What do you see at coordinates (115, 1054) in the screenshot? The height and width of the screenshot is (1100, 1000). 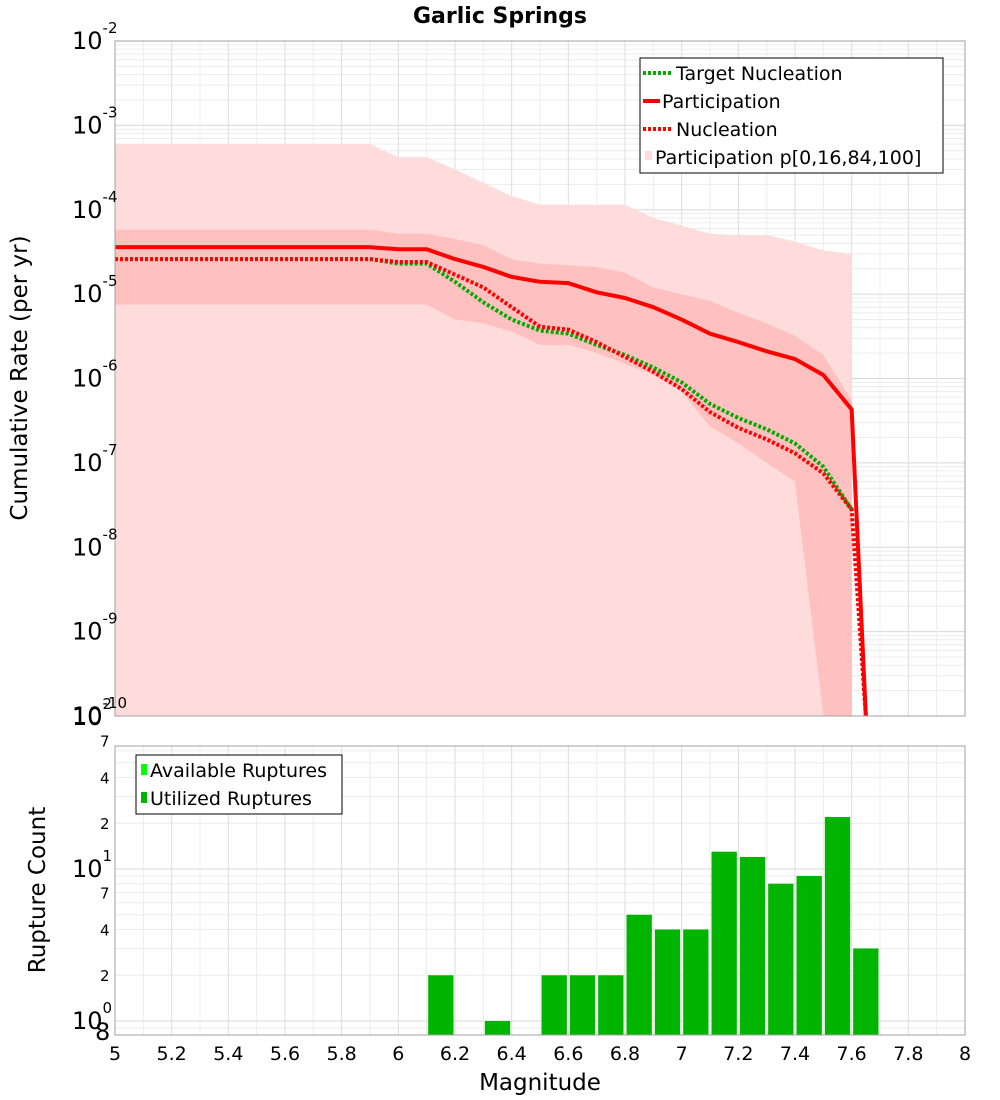 I see `x-tick-label: 5` at bounding box center [115, 1054].